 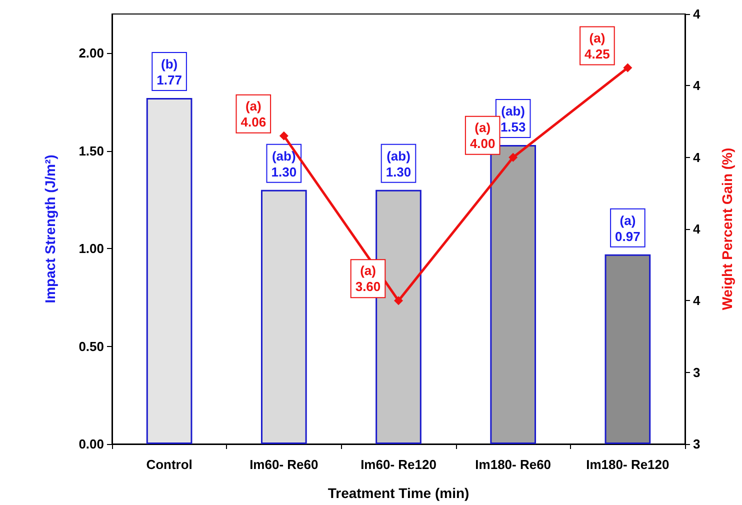 What do you see at coordinates (368, 278) in the screenshot?
I see `data-label: (a) 3.60` at bounding box center [368, 278].